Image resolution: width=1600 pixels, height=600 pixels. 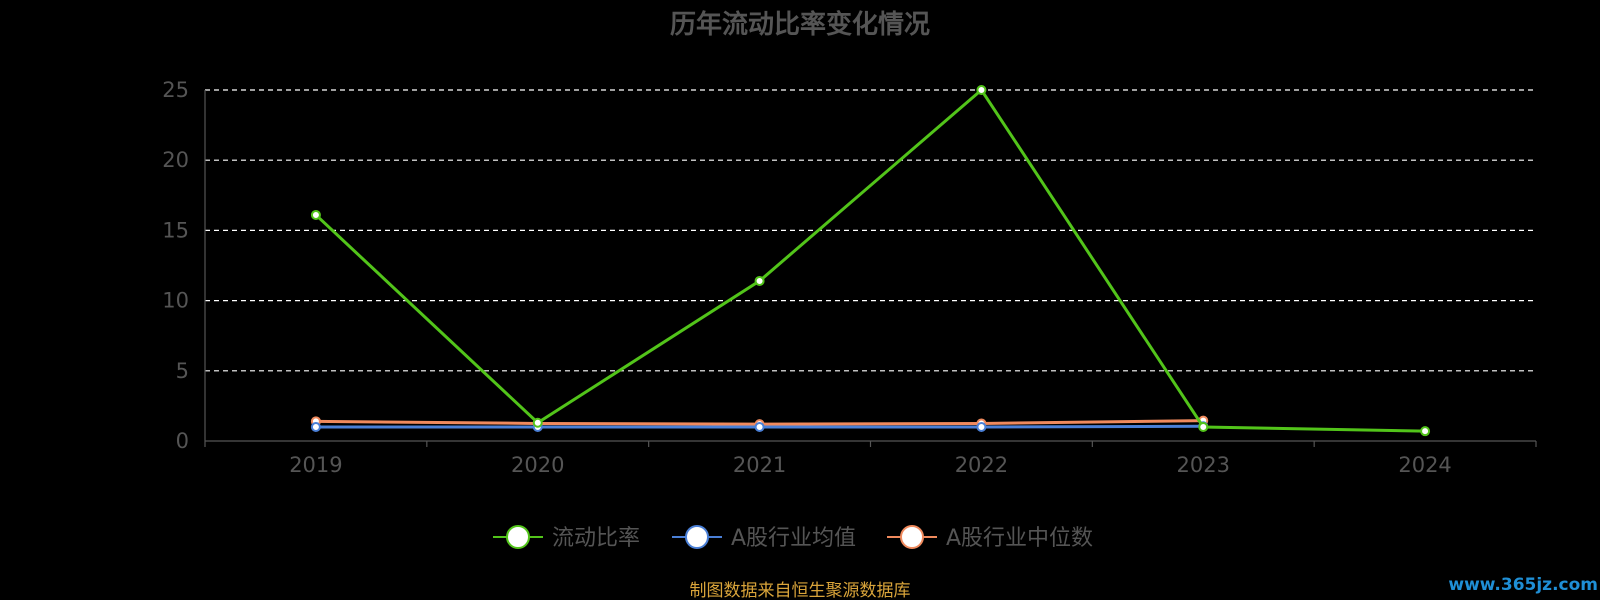 What do you see at coordinates (175, 301) in the screenshot?
I see `y-tick-label: 10` at bounding box center [175, 301].